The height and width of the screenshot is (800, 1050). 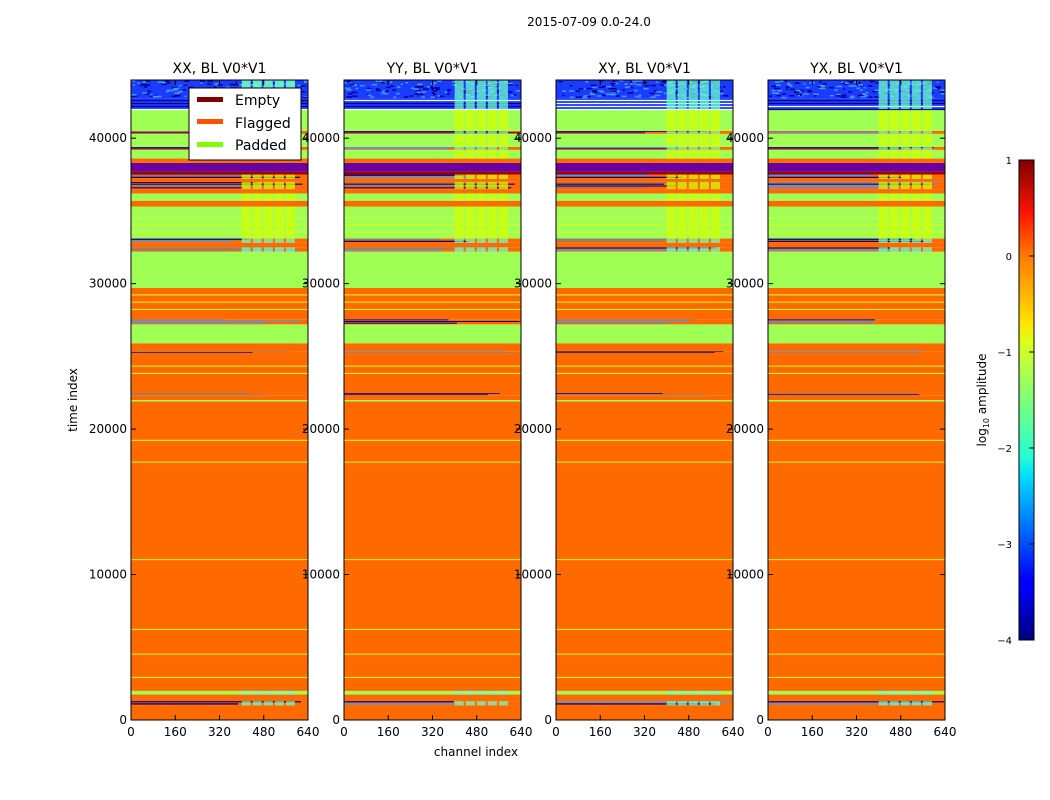 What do you see at coordinates (745, 284) in the screenshot?
I see `y-tick-label: 30000` at bounding box center [745, 284].